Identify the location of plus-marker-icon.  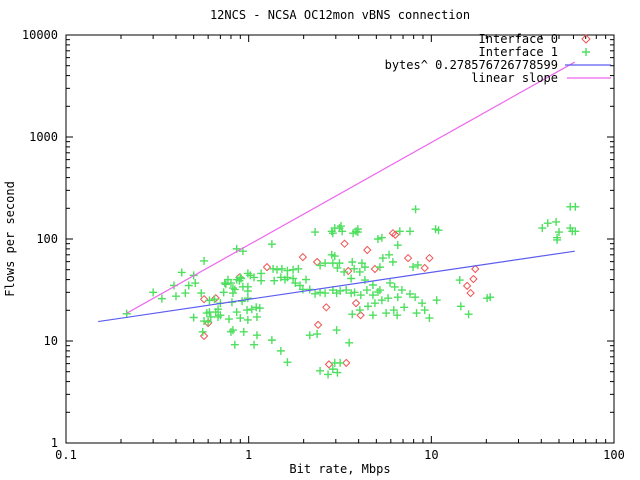
(586, 52).